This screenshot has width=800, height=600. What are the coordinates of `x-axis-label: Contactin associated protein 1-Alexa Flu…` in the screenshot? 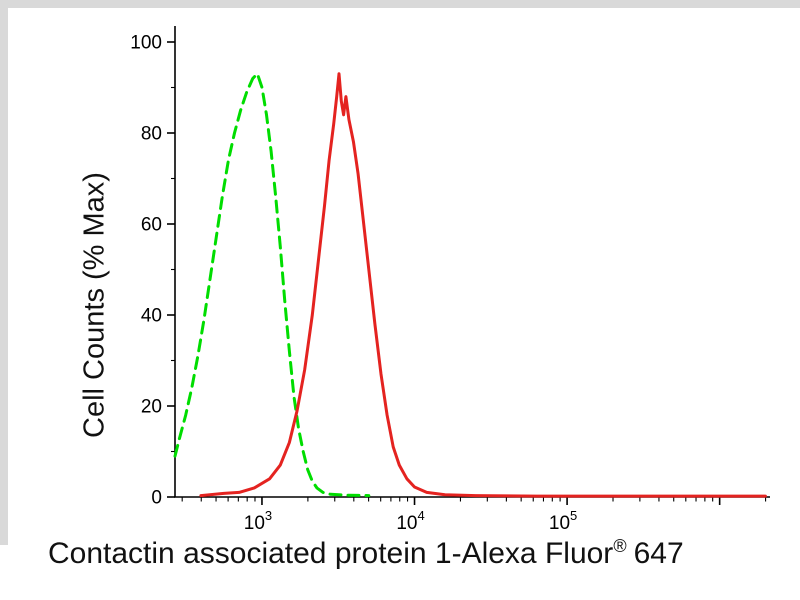 It's located at (366, 553).